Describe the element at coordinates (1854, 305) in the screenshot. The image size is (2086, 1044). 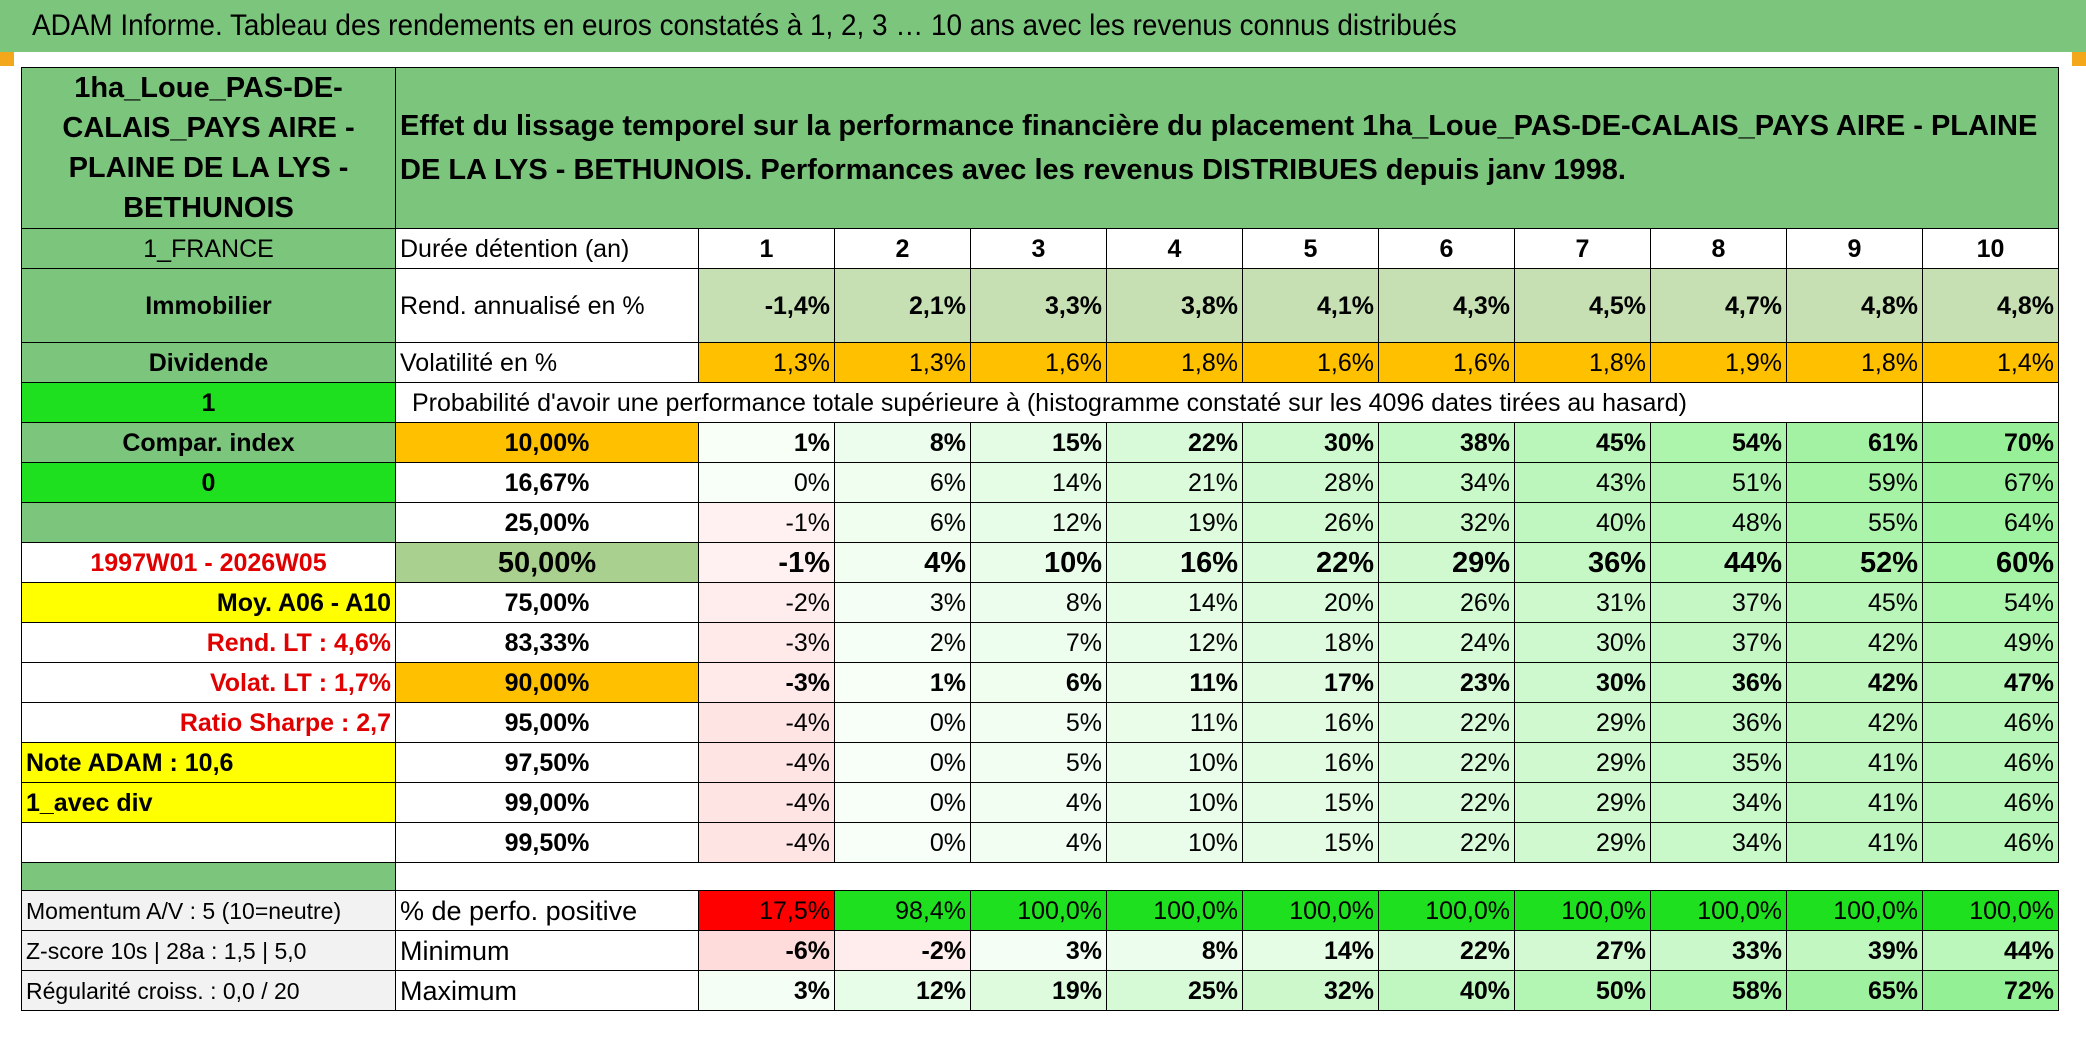
I see `rend-cell: 4,8%` at that location.